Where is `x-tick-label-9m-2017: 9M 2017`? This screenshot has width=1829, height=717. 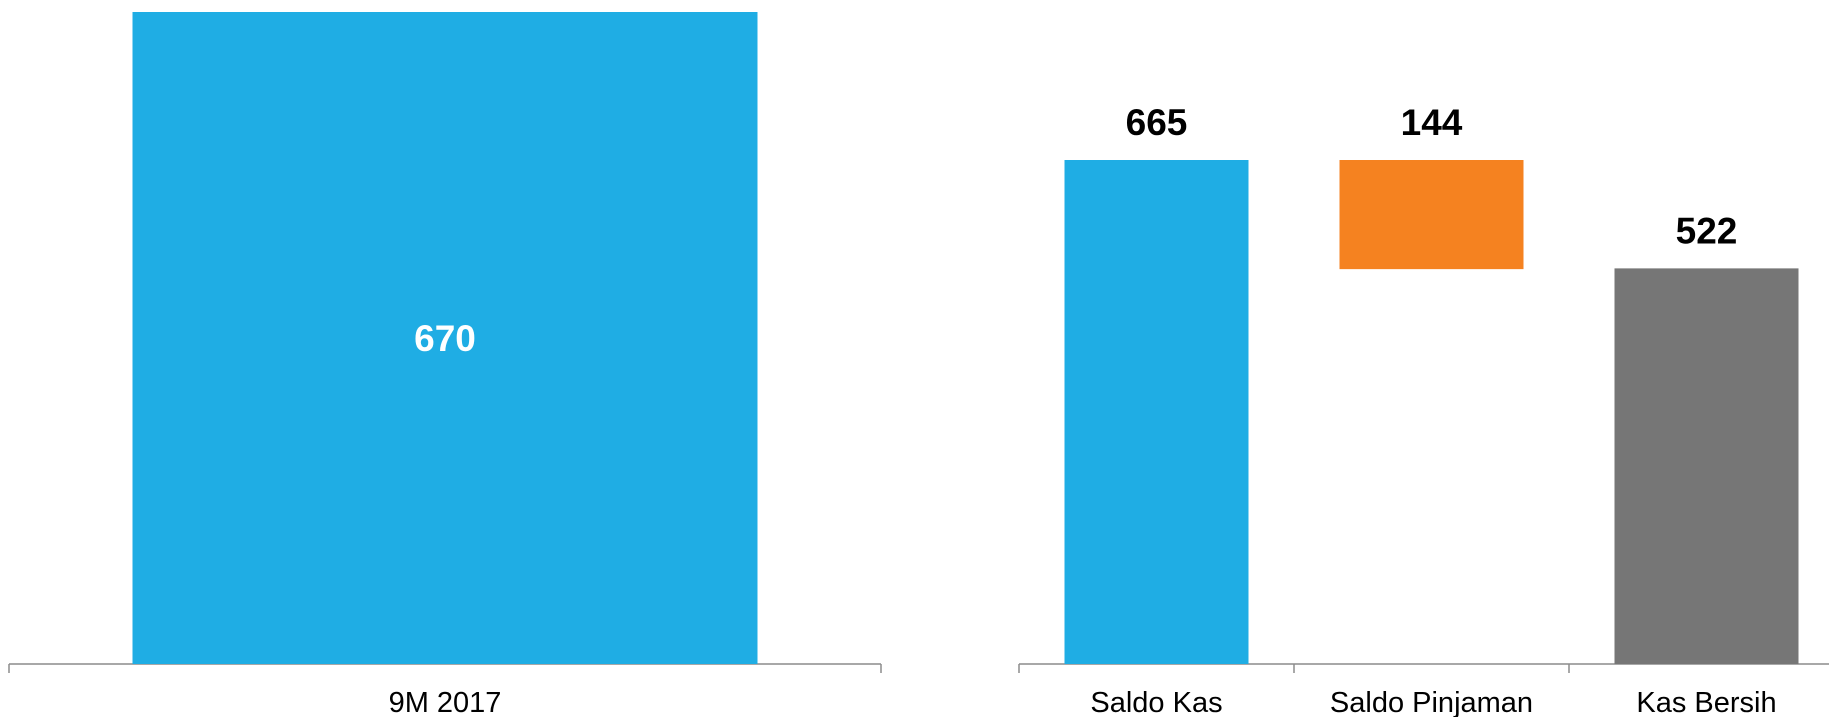
x-tick-label-9m-2017: 9M 2017 is located at coordinates (445, 702).